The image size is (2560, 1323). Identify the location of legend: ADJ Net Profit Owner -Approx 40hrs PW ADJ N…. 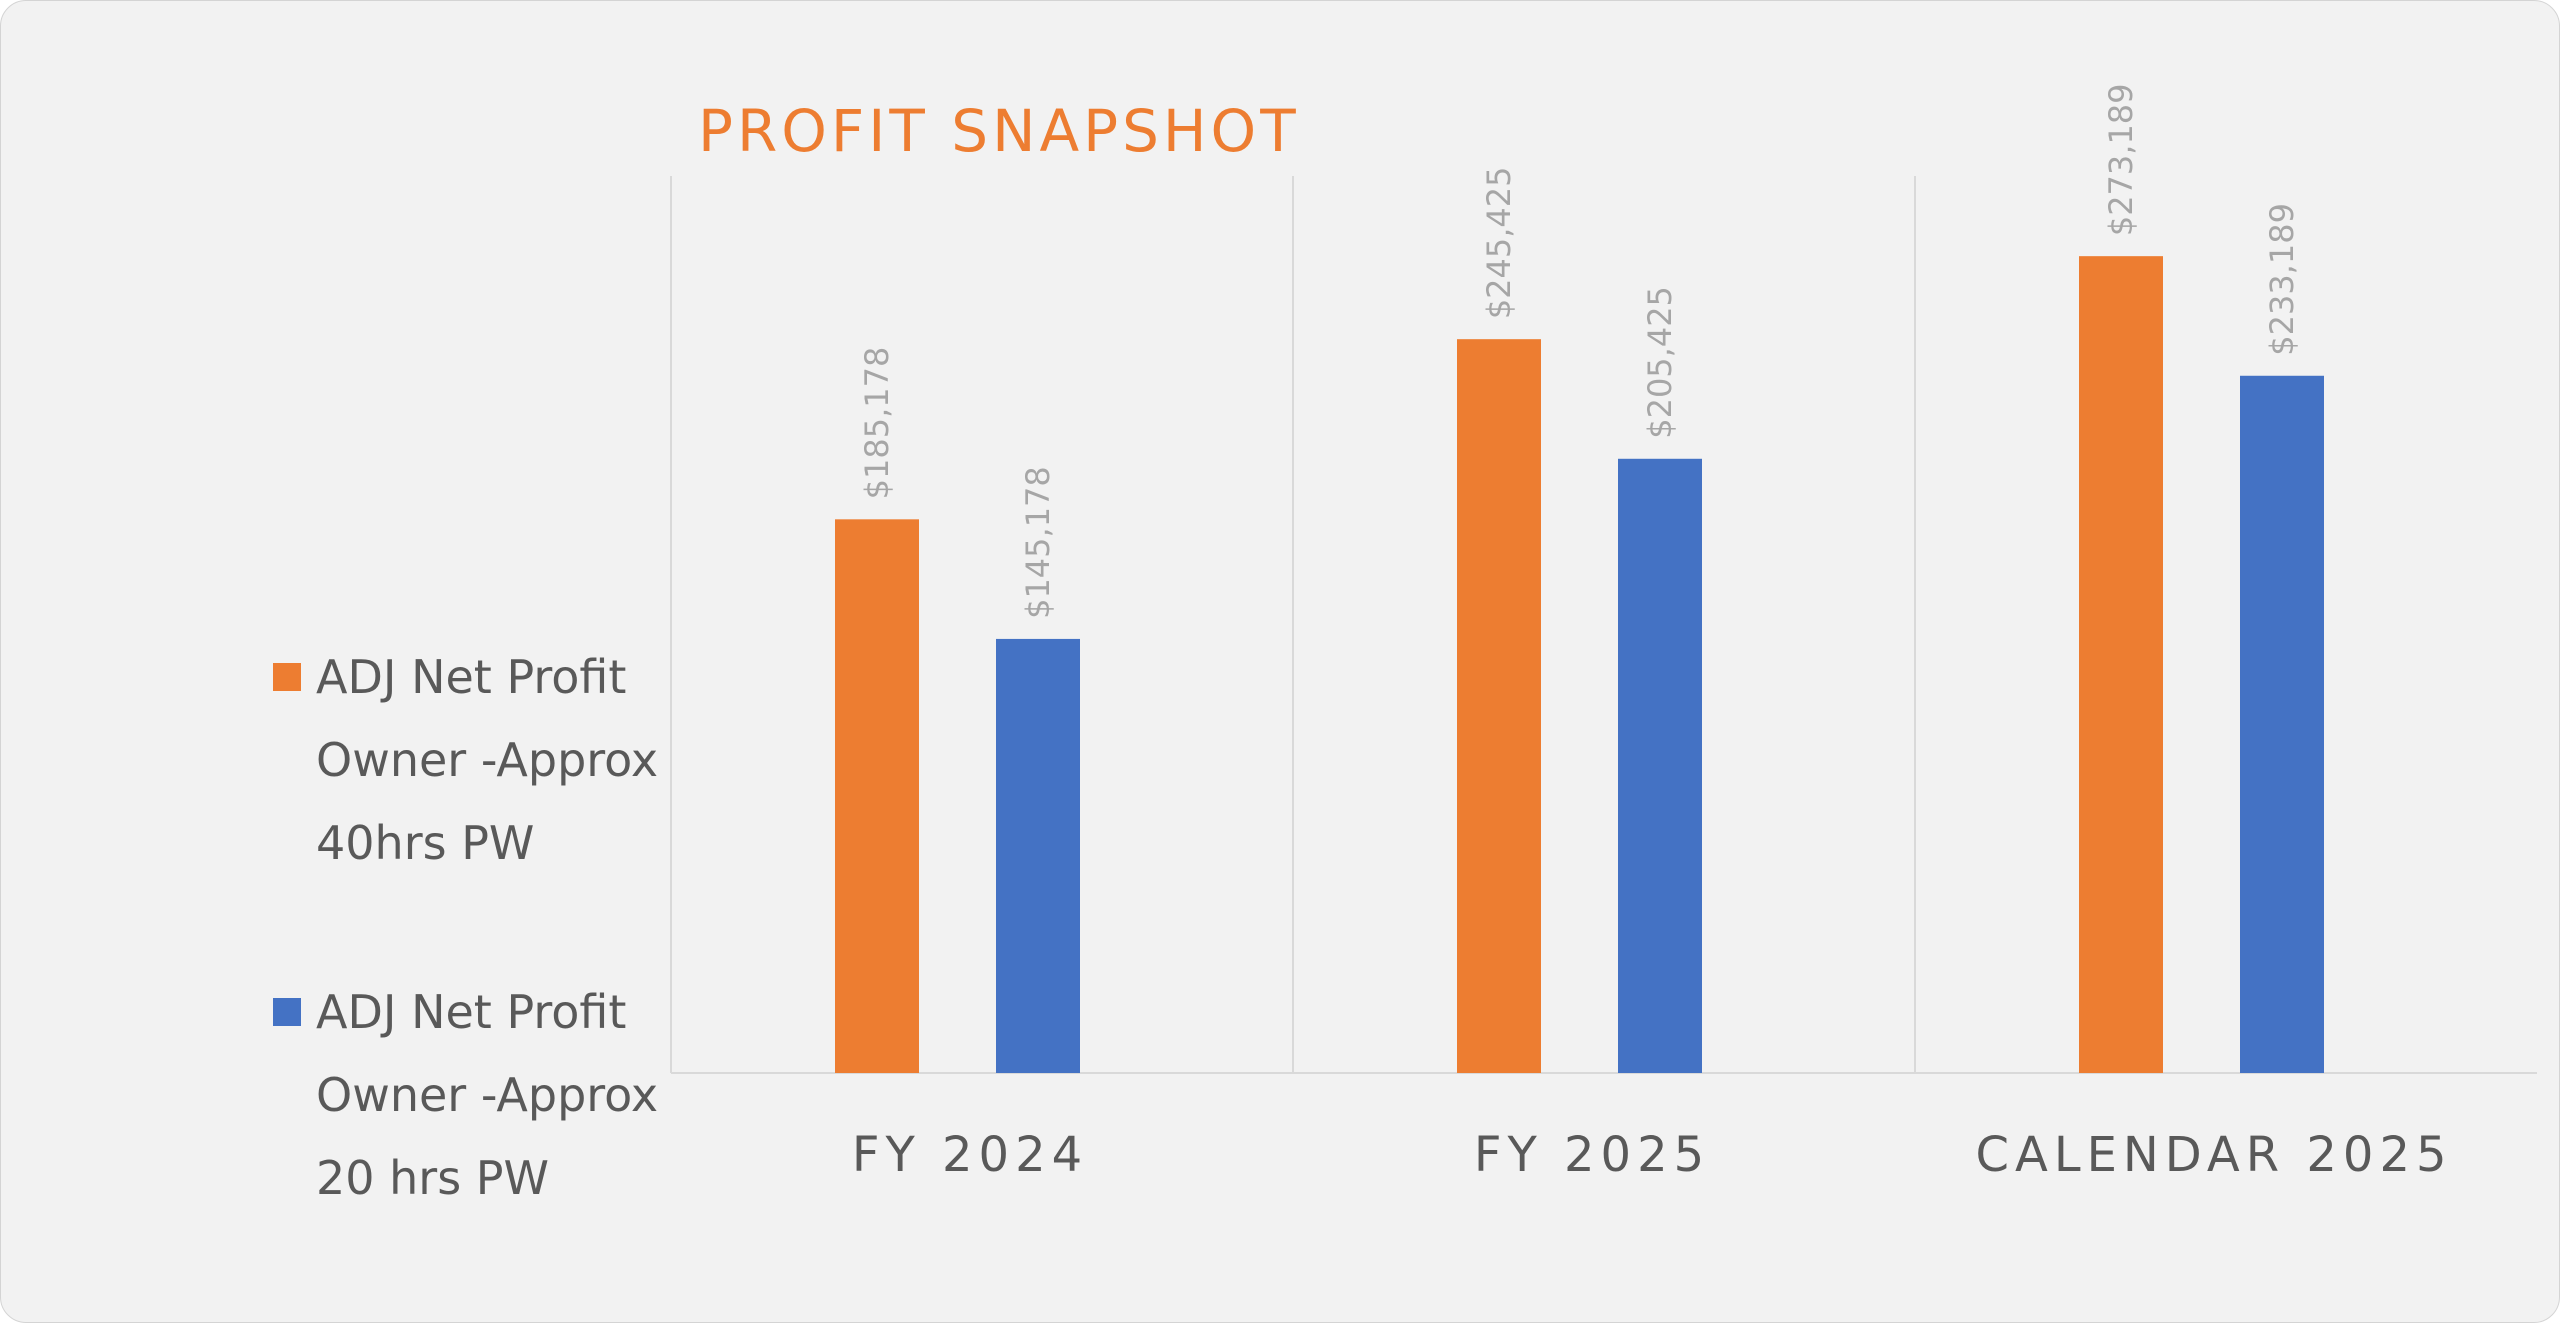
(465, 927).